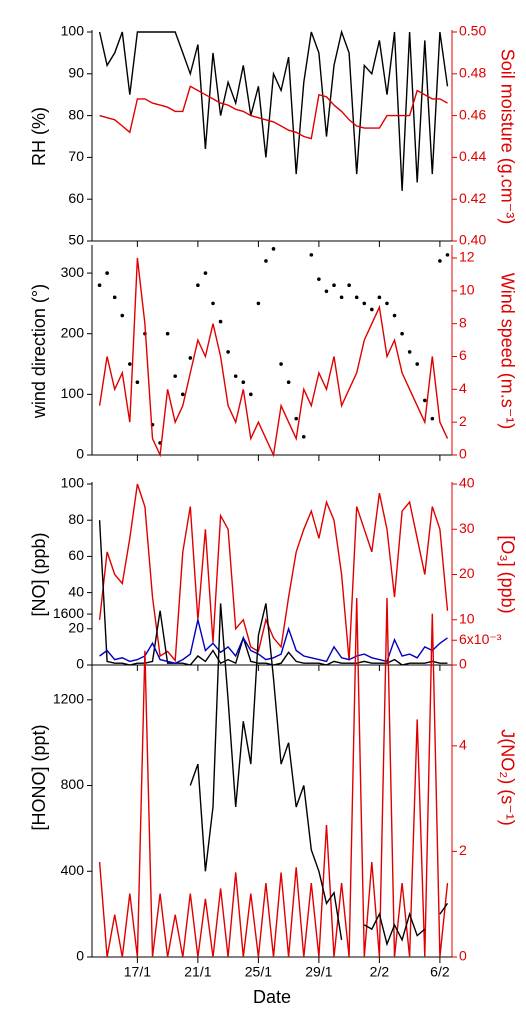 The width and height of the screenshot is (526, 1009). What do you see at coordinates (507, 777) in the screenshot?
I see `y2-axis-title: J(NO₂) (s⁻¹)` at bounding box center [507, 777].